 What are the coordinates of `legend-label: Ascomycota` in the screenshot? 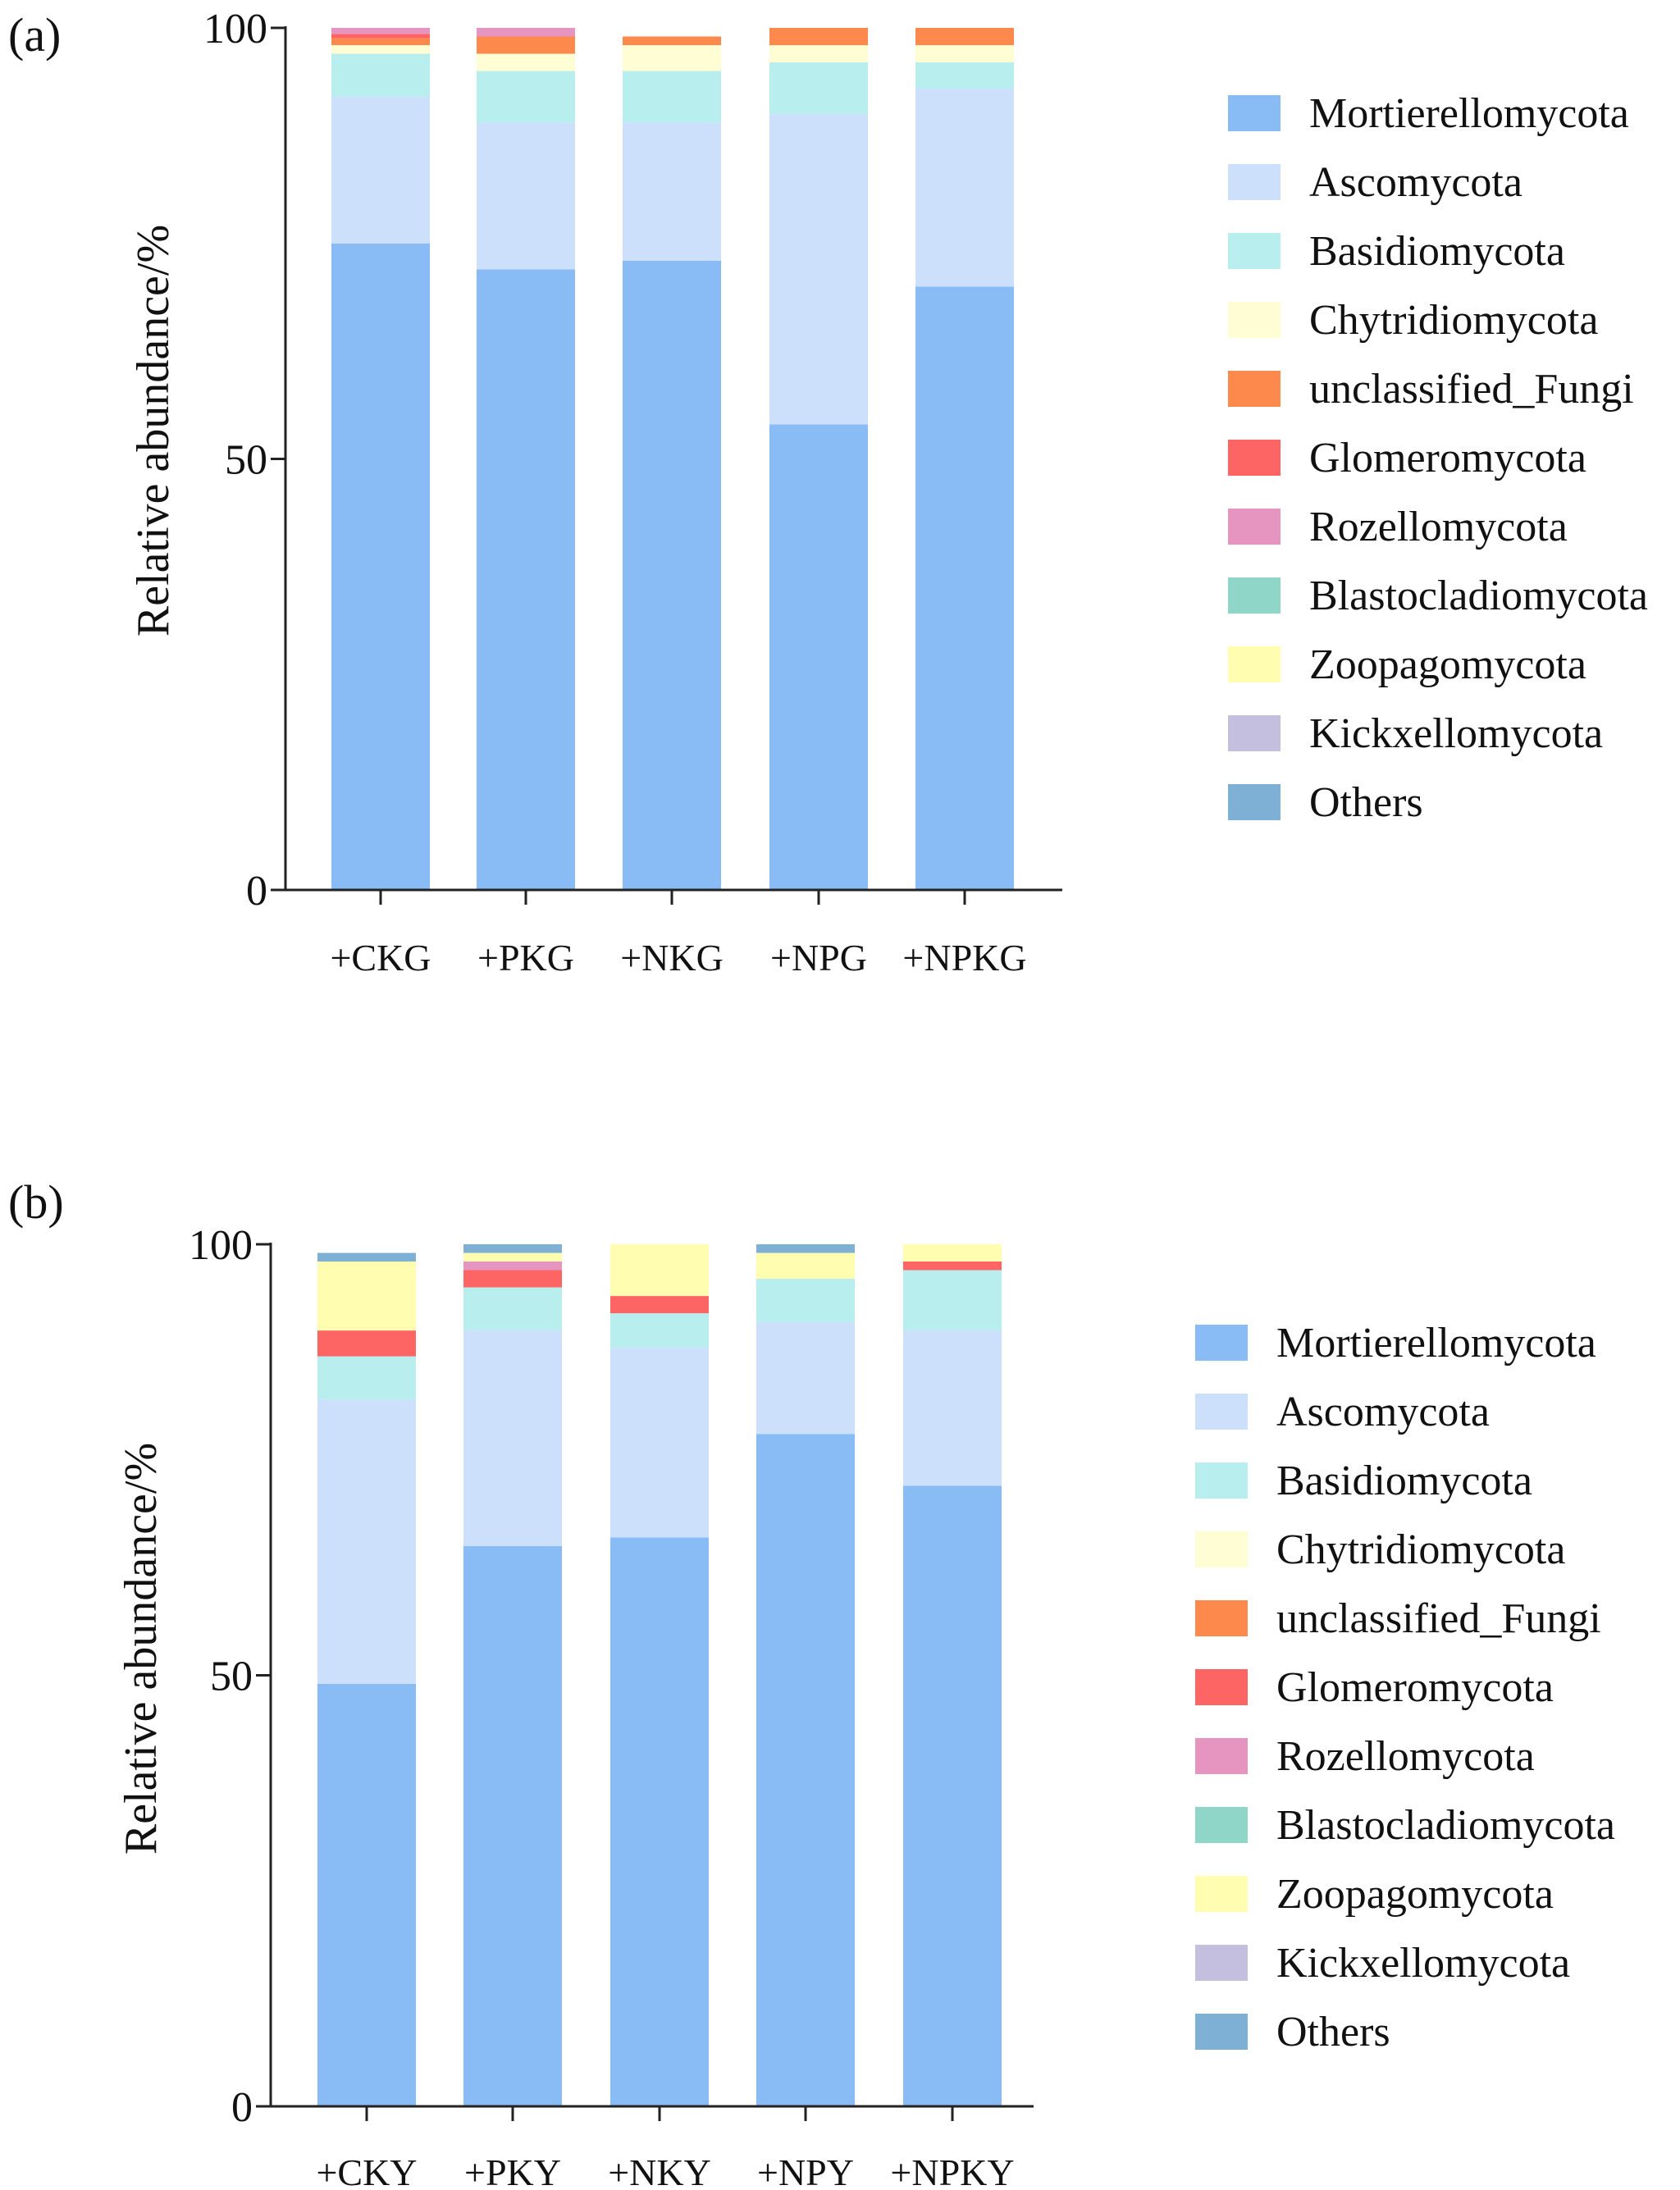 It's located at (1416, 182).